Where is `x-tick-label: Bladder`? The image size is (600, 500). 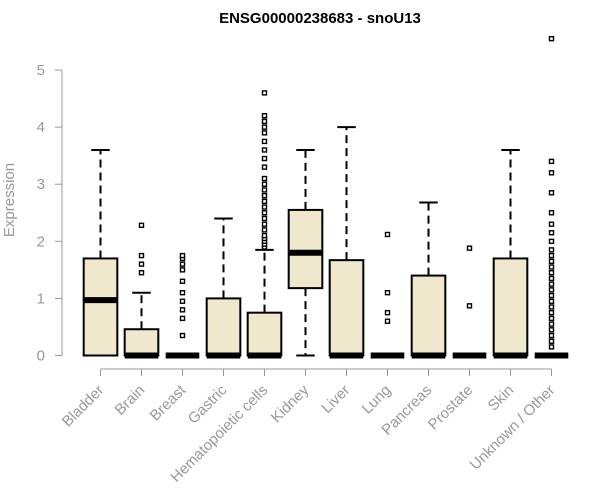
x-tick-label: Bladder is located at coordinates (83, 406).